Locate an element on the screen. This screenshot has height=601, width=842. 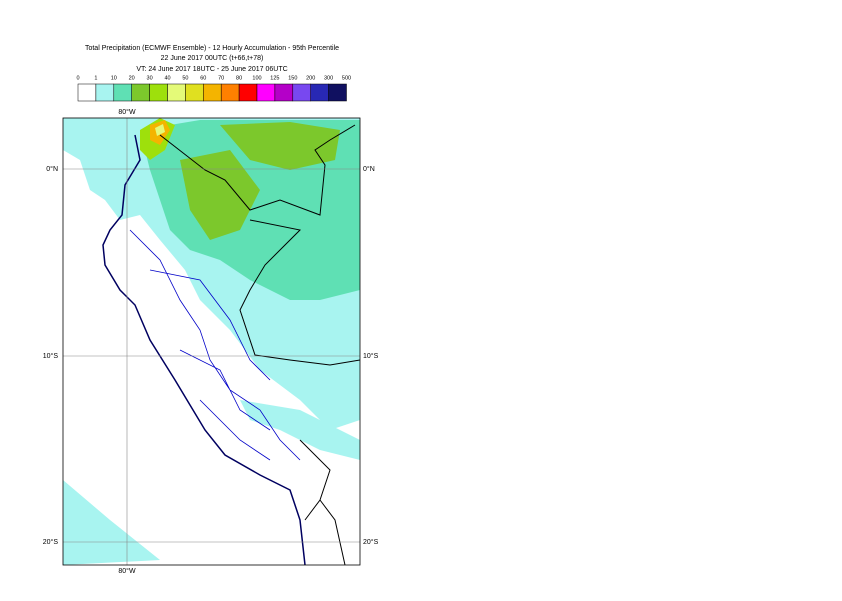
color-legend: 0 1 10 20 30 40 50 60 70 80 100 125 150 200 300 500 is located at coordinates (213, 88).